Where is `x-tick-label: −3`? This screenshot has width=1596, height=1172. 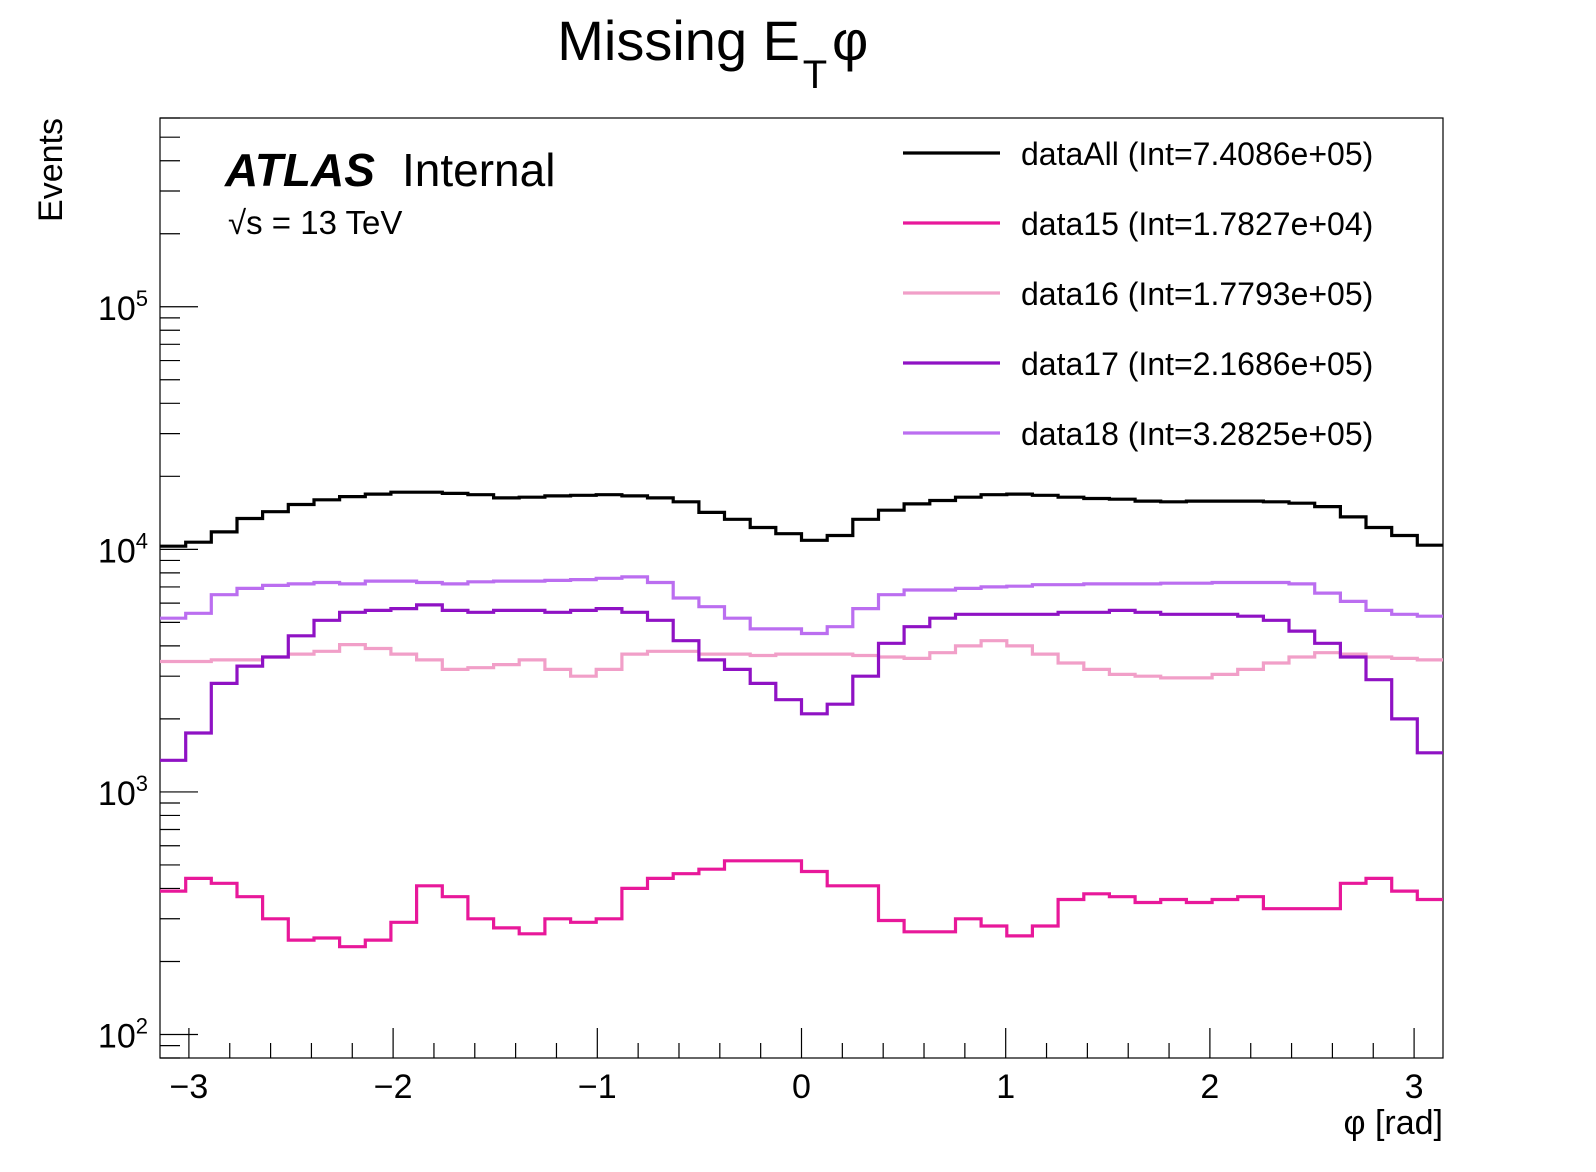 x-tick-label: −3 is located at coordinates (189, 1087).